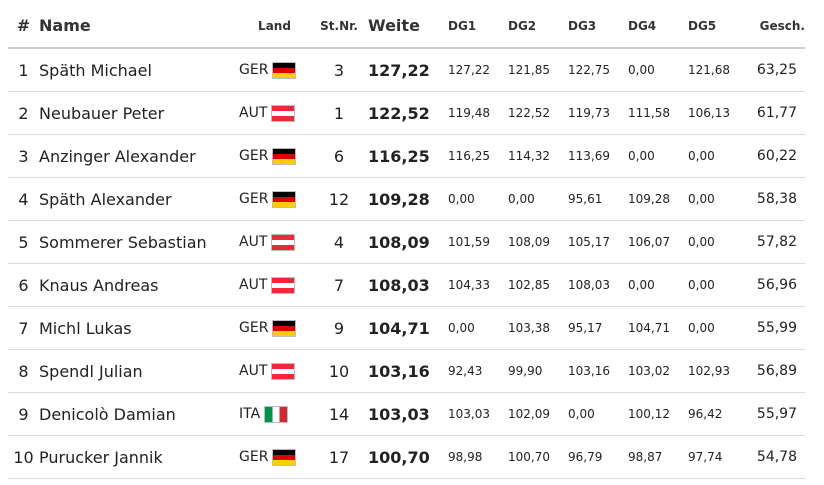 This screenshot has width=824, height=485. Describe the element at coordinates (718, 26) in the screenshot. I see `header-dg5: DG5` at that location.